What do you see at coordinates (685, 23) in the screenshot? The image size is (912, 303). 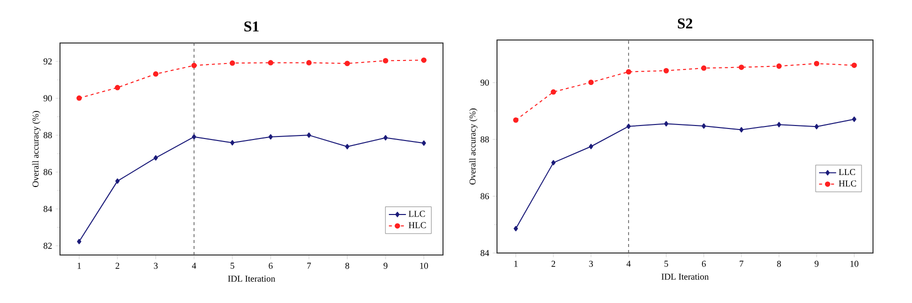 I see `chart-title: S2` at bounding box center [685, 23].